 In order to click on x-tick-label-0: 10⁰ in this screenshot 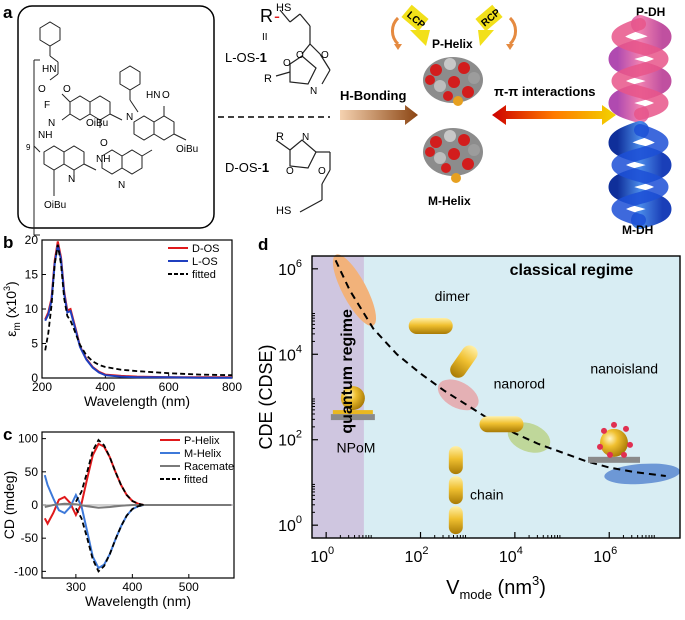, I will do `click(322, 555)`.